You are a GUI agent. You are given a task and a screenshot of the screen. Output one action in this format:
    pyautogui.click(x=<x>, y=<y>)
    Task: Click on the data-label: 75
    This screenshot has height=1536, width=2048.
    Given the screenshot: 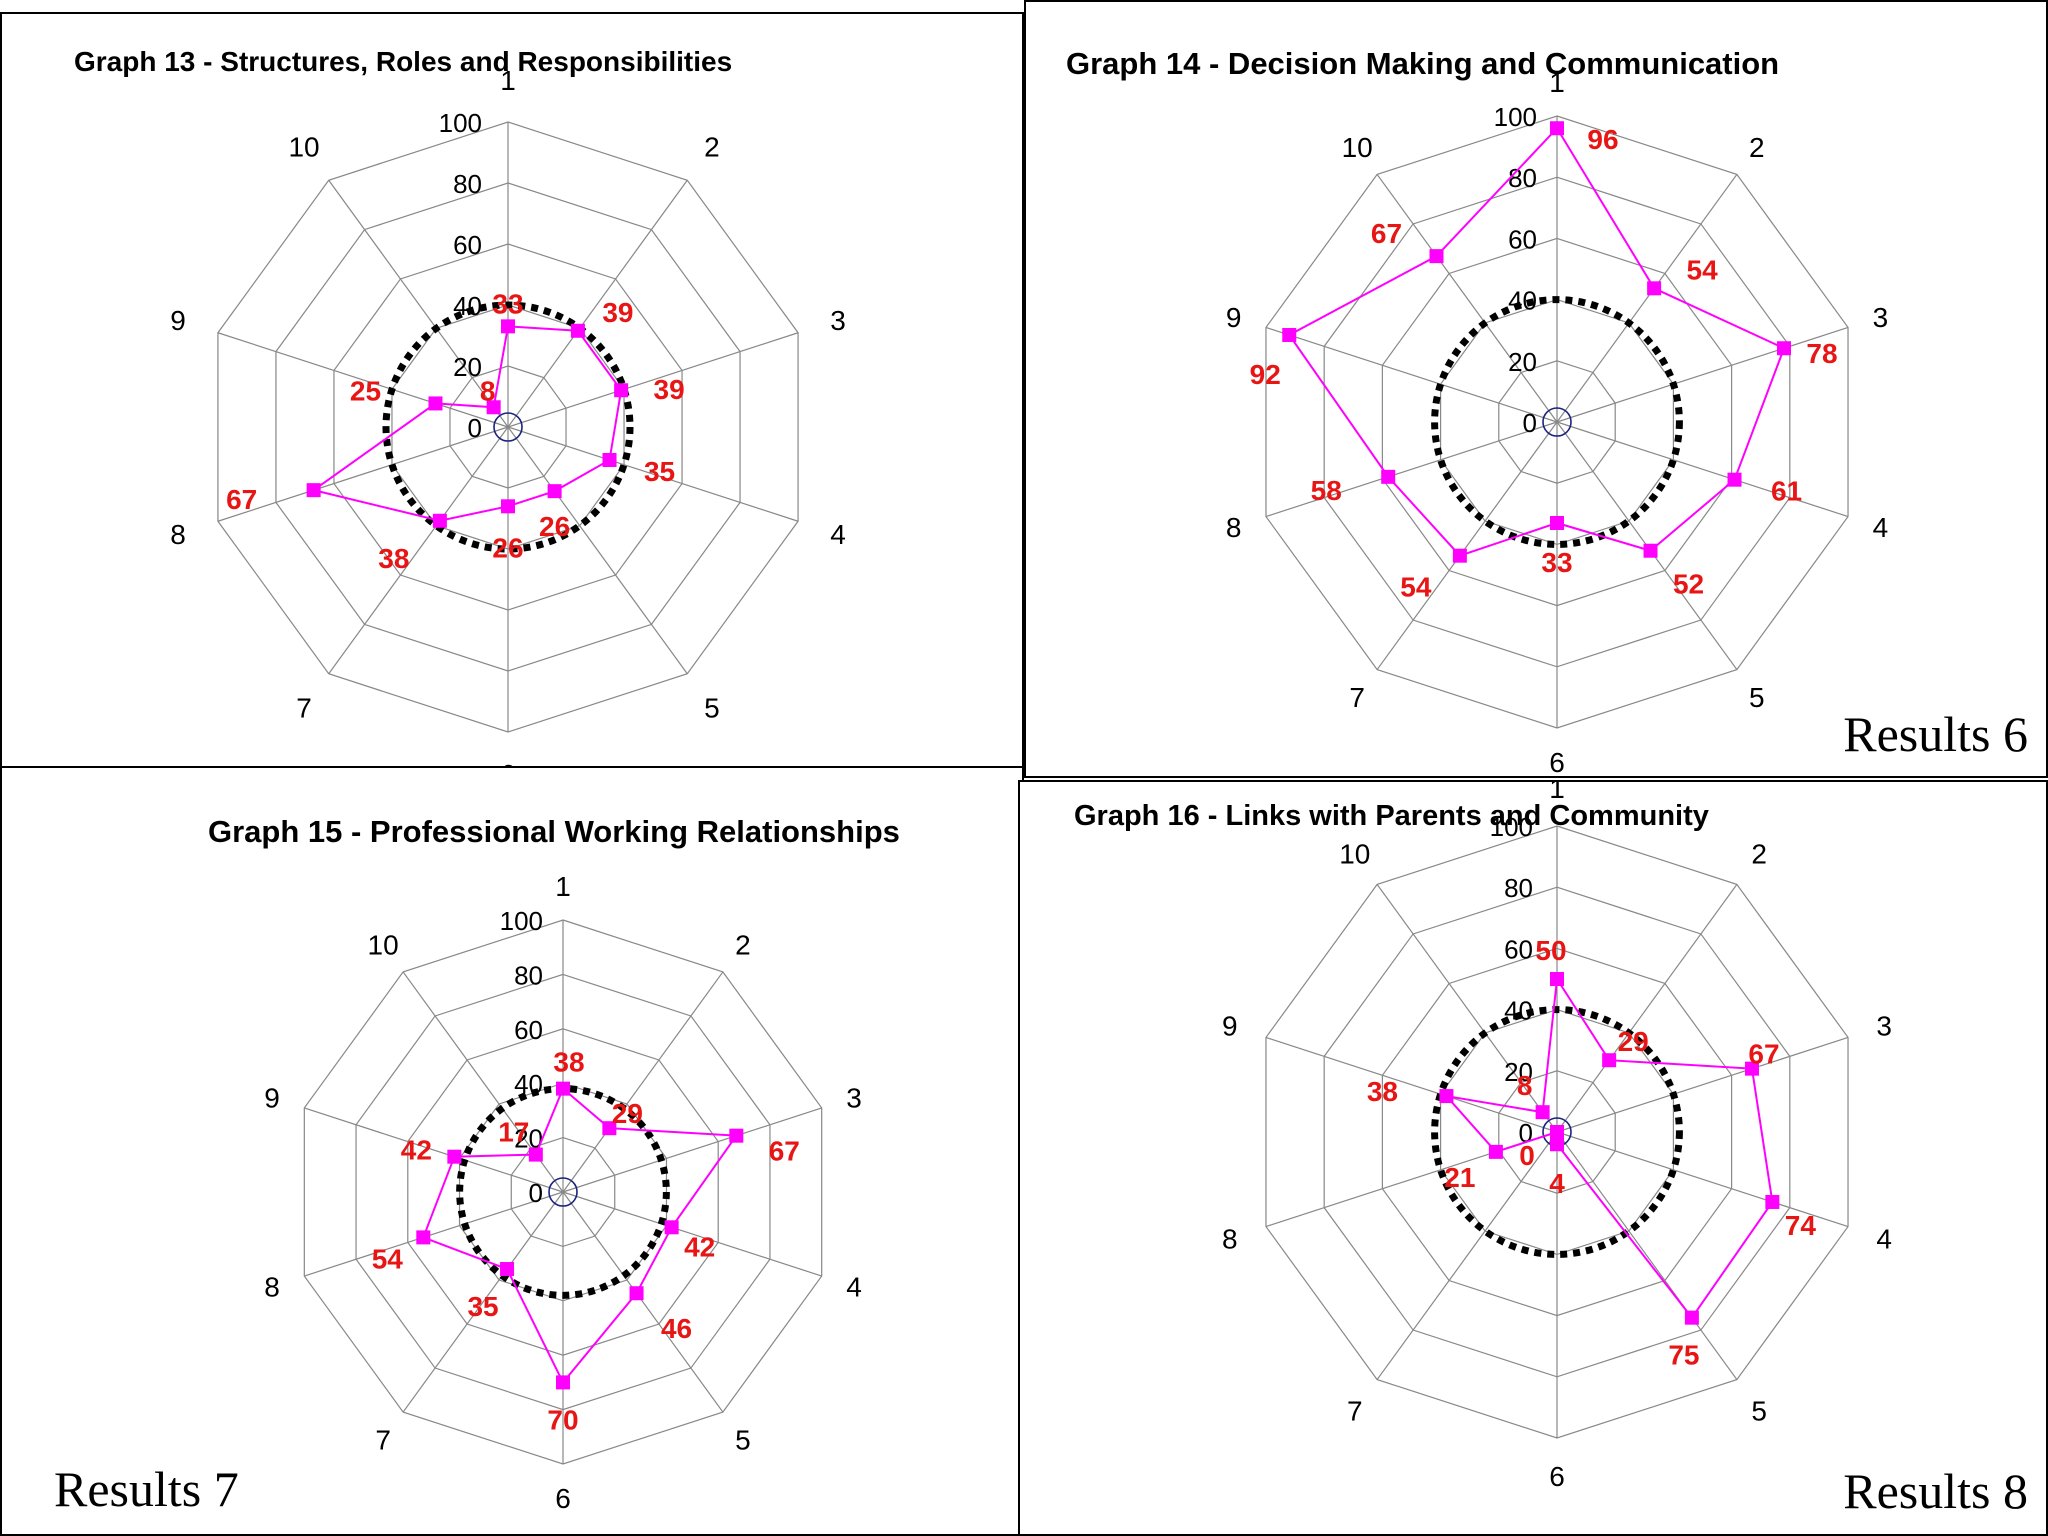 What is the action you would take?
    pyautogui.click(x=1683, y=1355)
    